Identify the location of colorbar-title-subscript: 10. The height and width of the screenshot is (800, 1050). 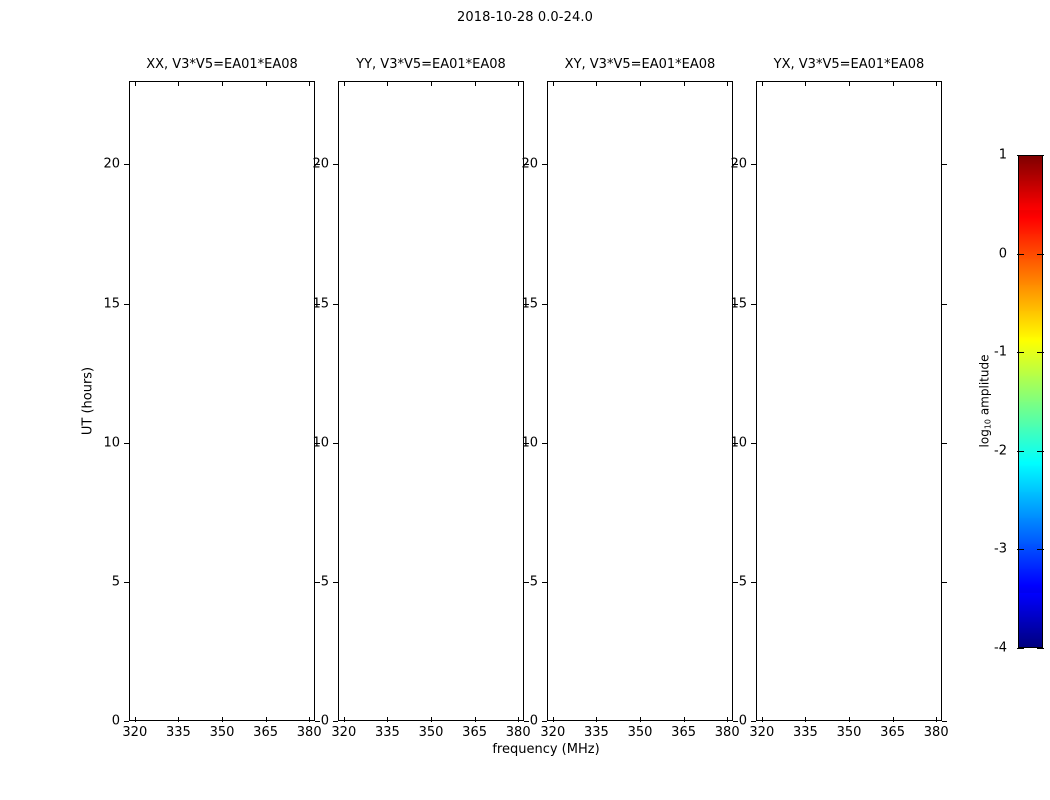
(988, 424).